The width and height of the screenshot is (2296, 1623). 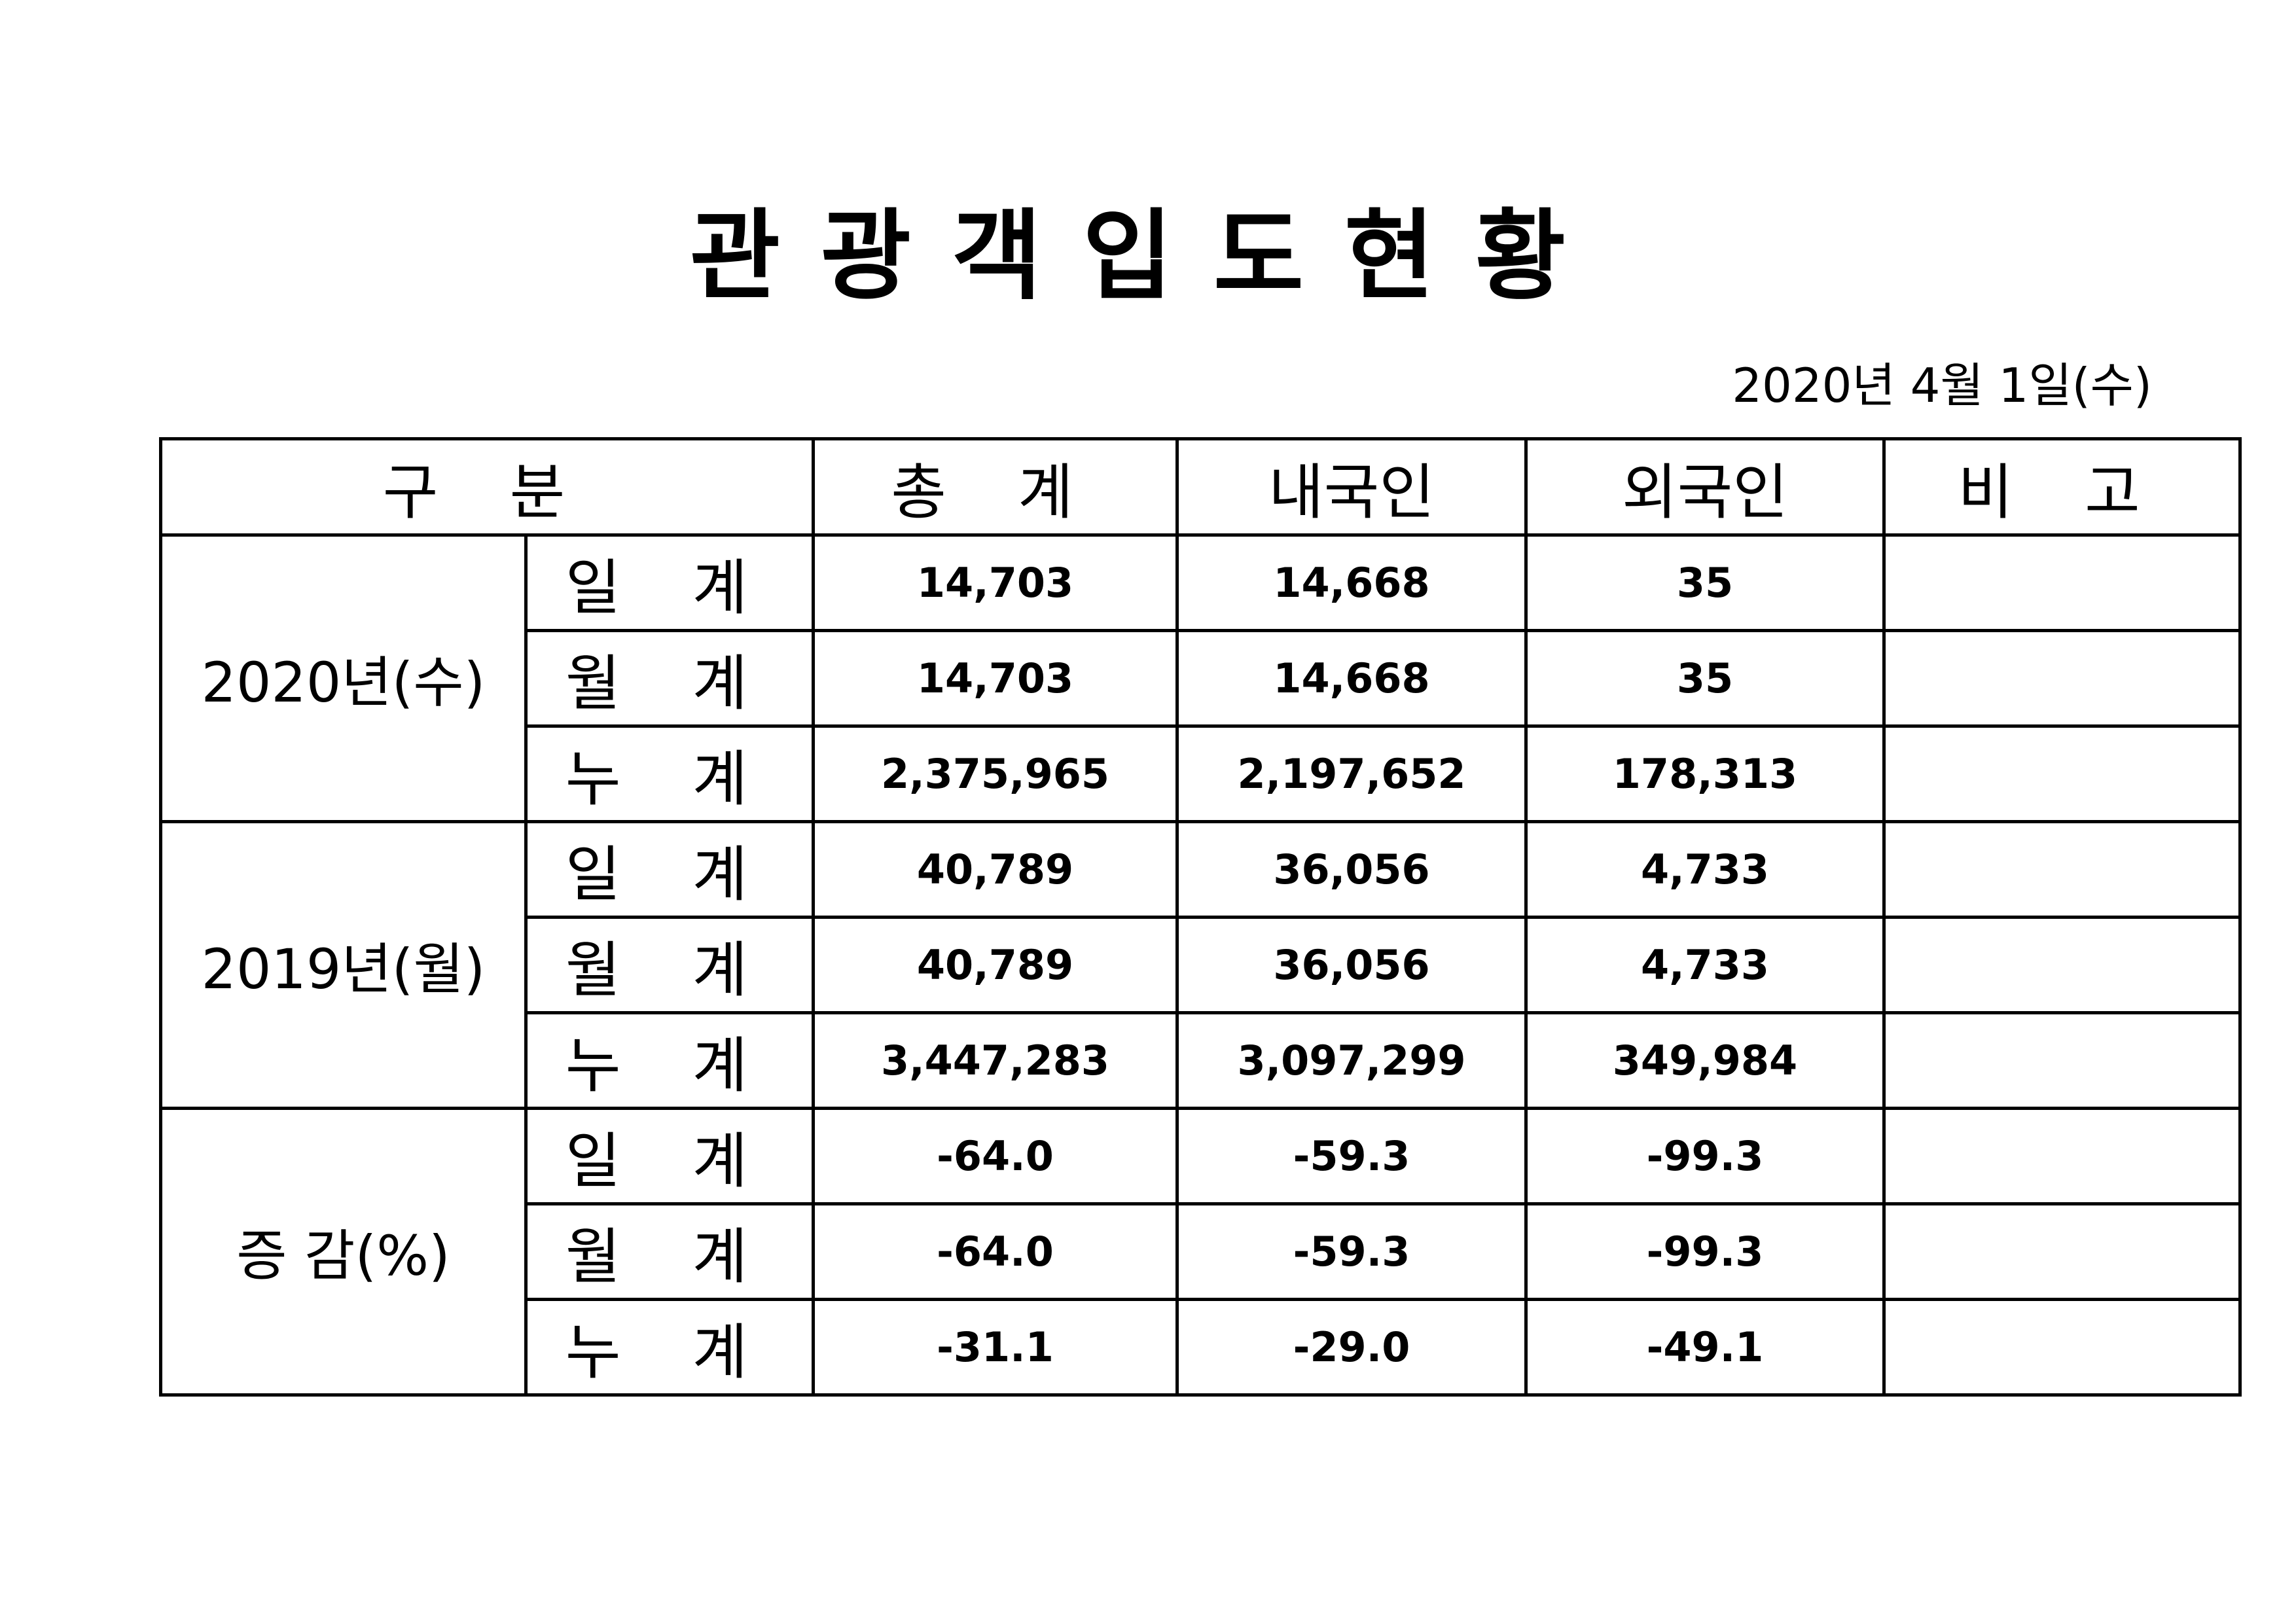 What do you see at coordinates (343, 965) in the screenshot?
I see `group-label: 2019년(월)` at bounding box center [343, 965].